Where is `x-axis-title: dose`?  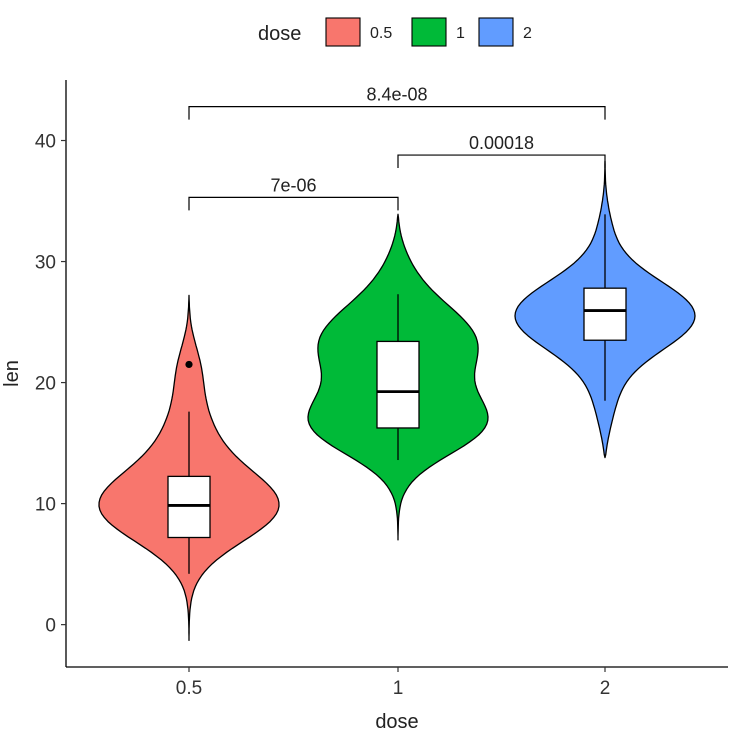
x-axis-title: dose is located at coordinates (396, 722).